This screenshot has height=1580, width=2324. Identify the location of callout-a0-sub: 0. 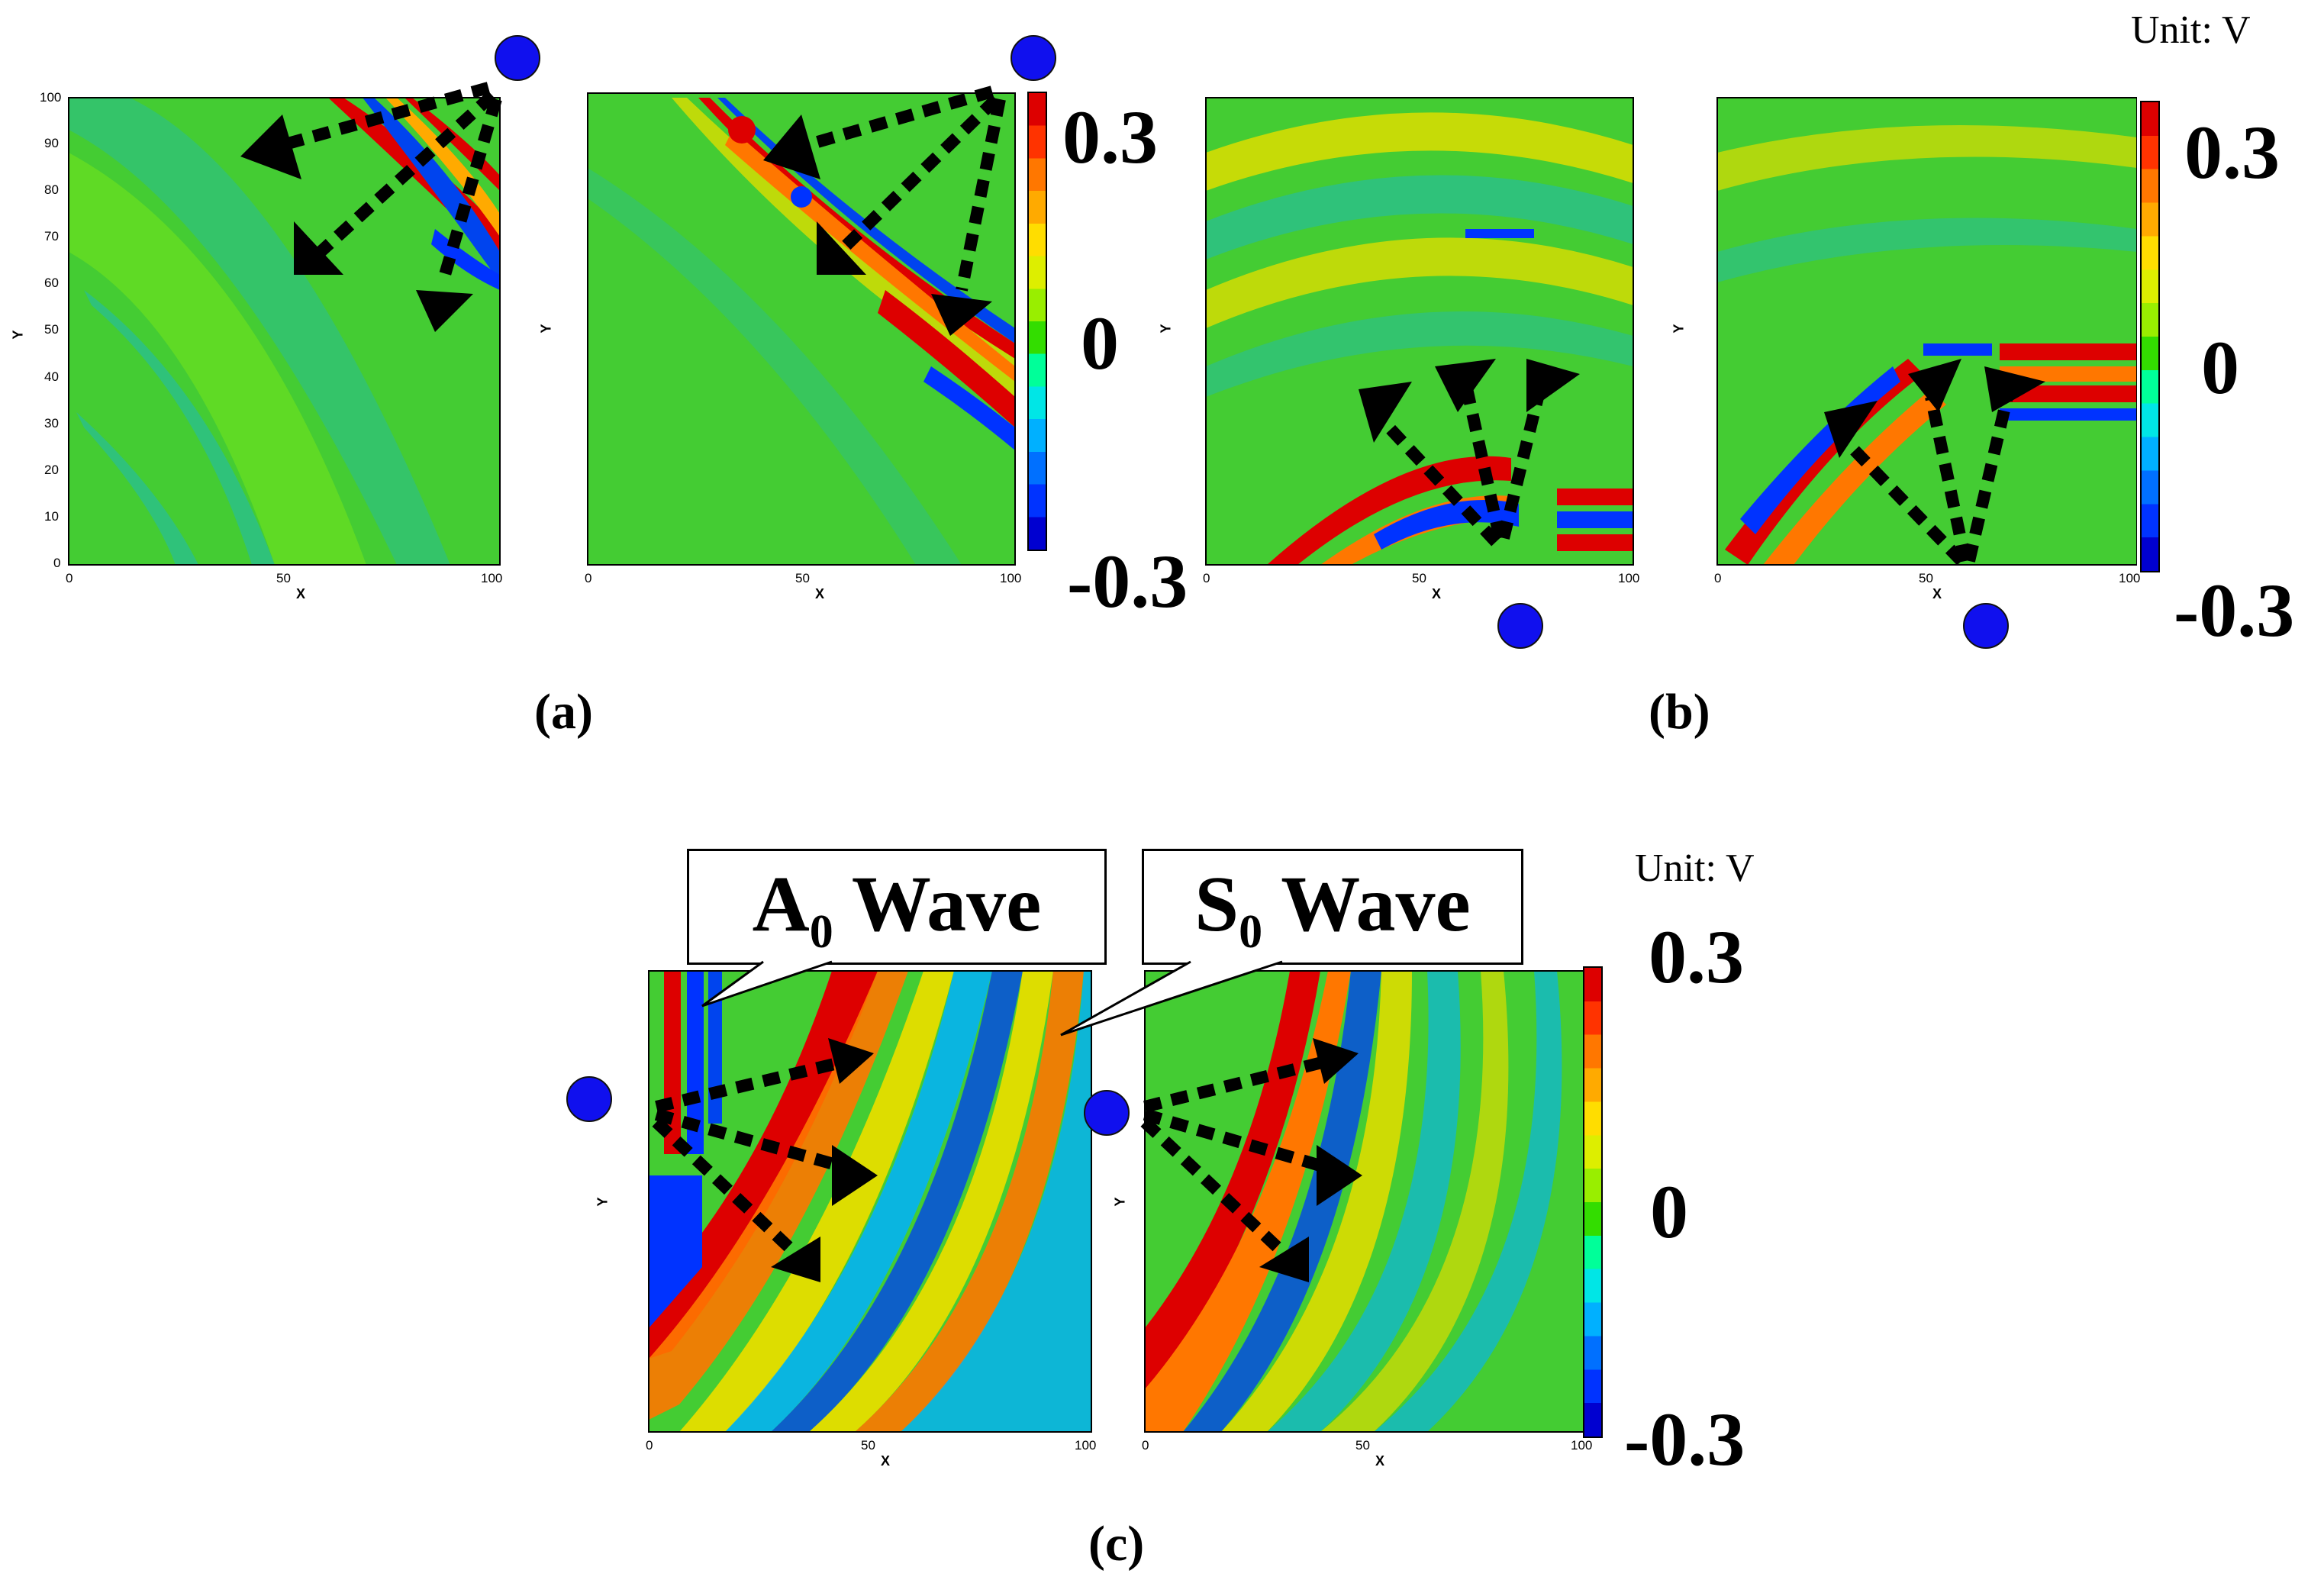
(821, 931).